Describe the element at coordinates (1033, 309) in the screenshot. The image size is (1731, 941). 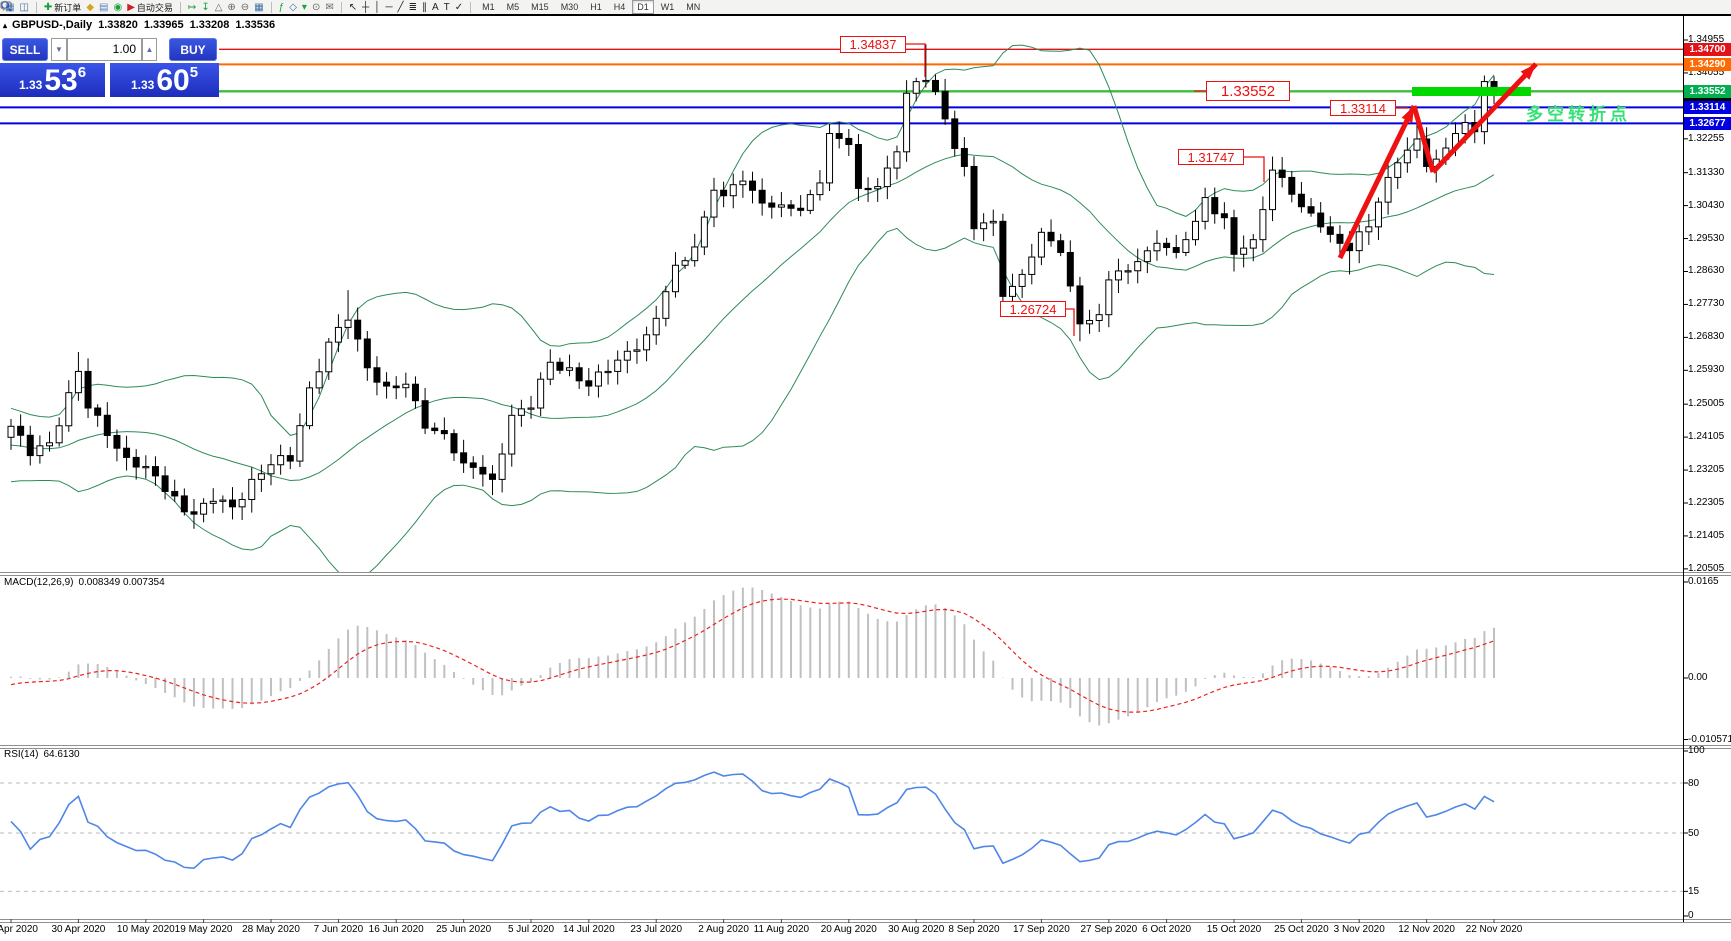
I see `price-label-1-26724: 1.26724` at that location.